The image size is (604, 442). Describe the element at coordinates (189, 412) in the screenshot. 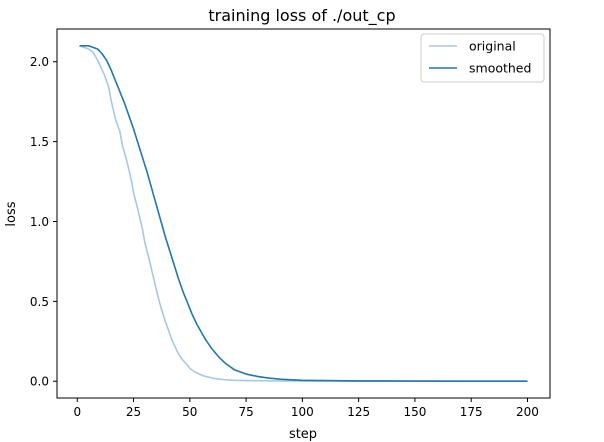

I see `x-tick-label: 50` at that location.